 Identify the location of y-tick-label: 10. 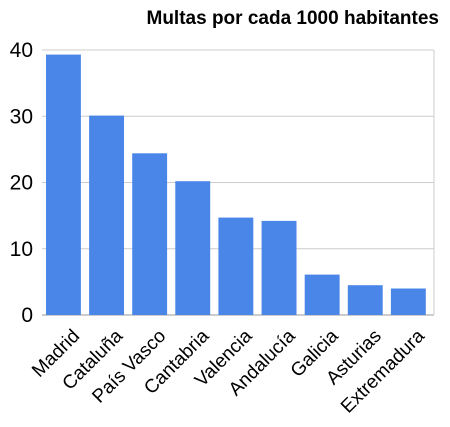
(21, 249).